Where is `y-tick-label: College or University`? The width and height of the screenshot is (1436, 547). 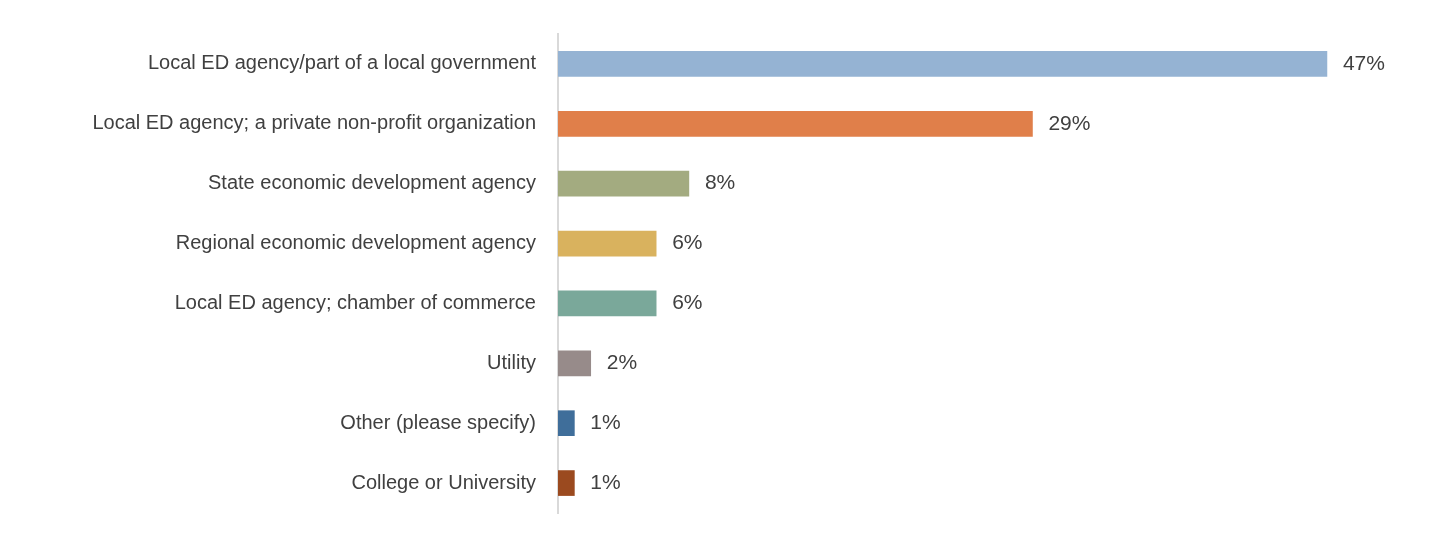
y-tick-label: College or University is located at coordinates (443, 481).